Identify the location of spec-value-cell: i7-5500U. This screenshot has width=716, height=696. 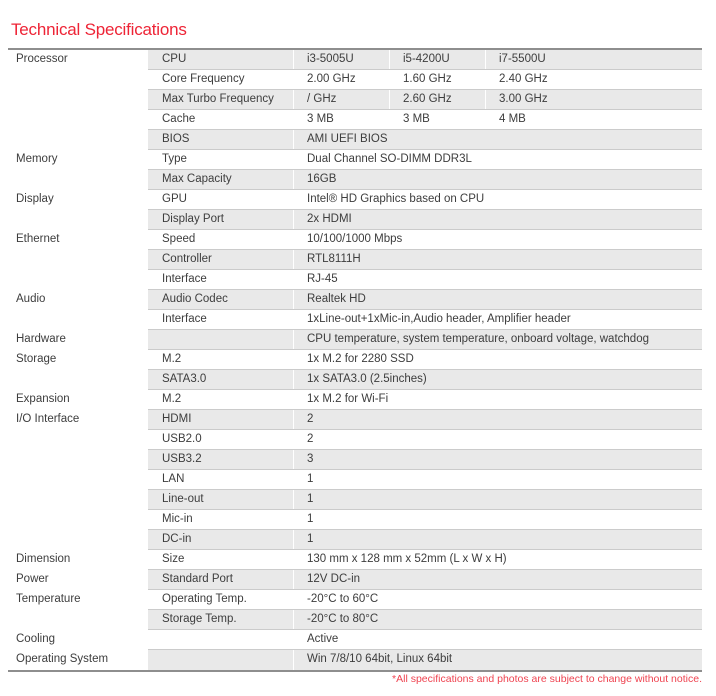
(593, 59).